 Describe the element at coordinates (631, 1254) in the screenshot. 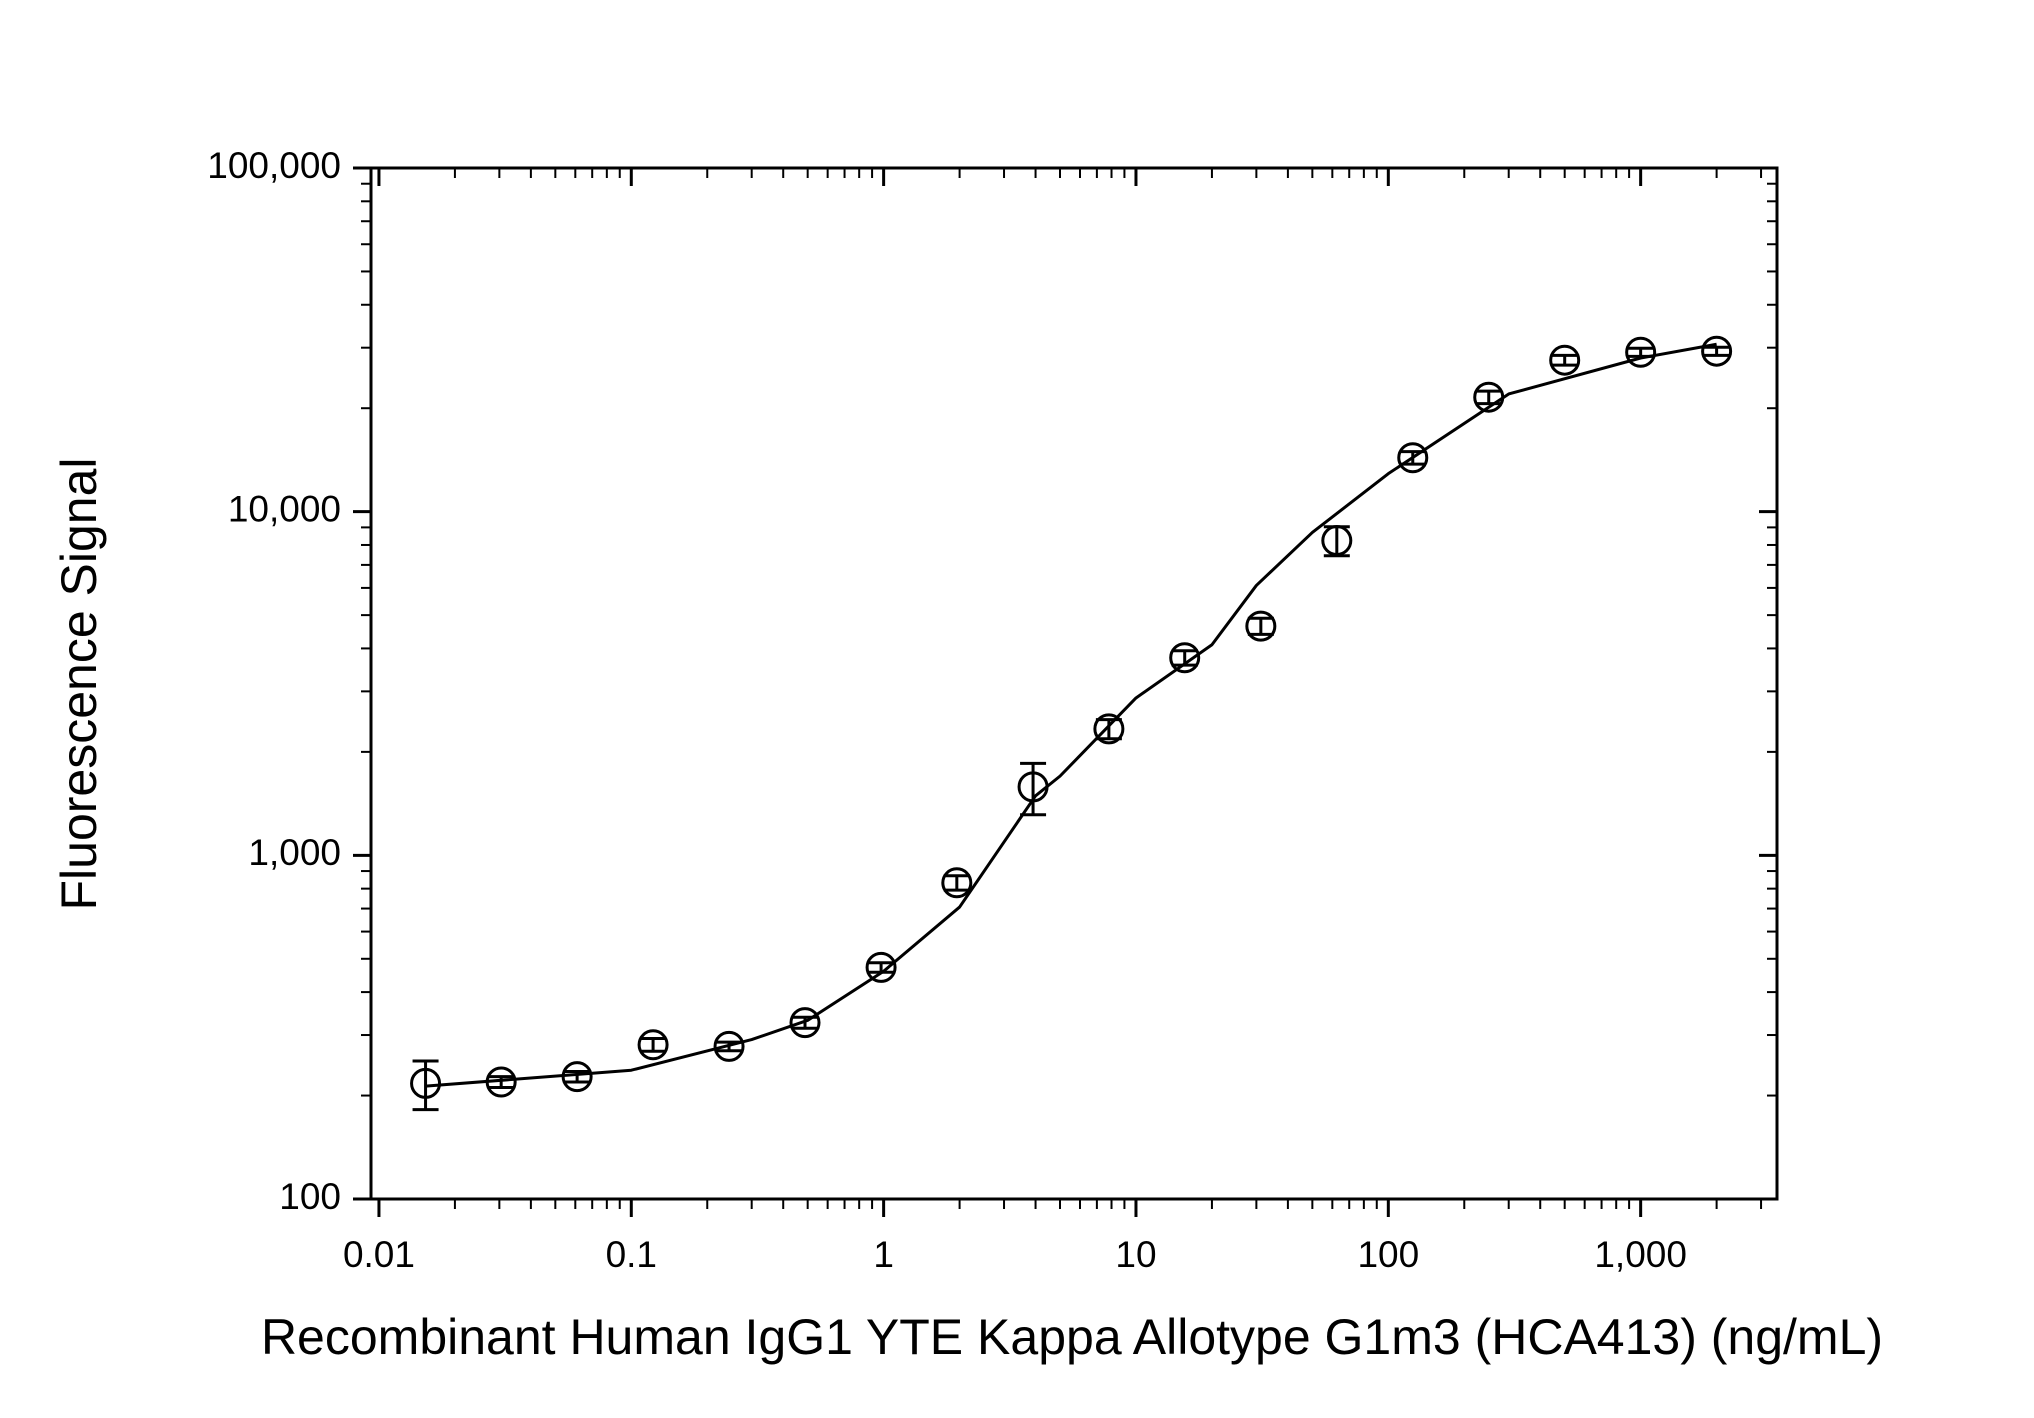

I see `x-tick-label: 0.1` at that location.